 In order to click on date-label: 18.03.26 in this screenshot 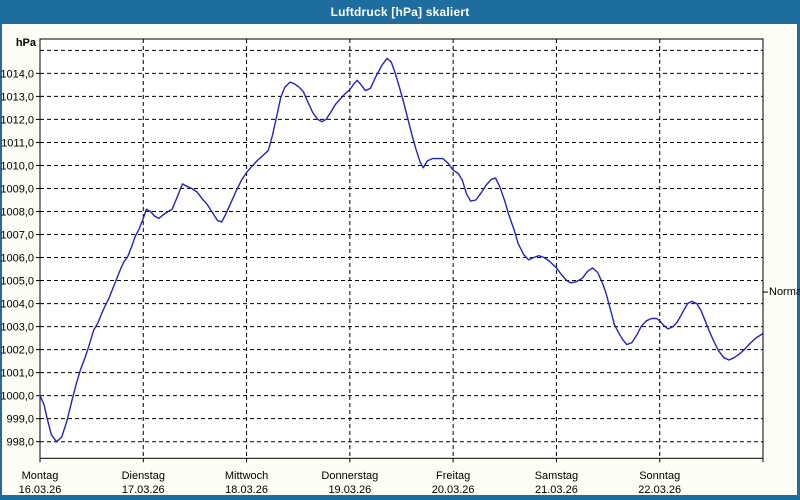, I will do `click(246, 490)`.